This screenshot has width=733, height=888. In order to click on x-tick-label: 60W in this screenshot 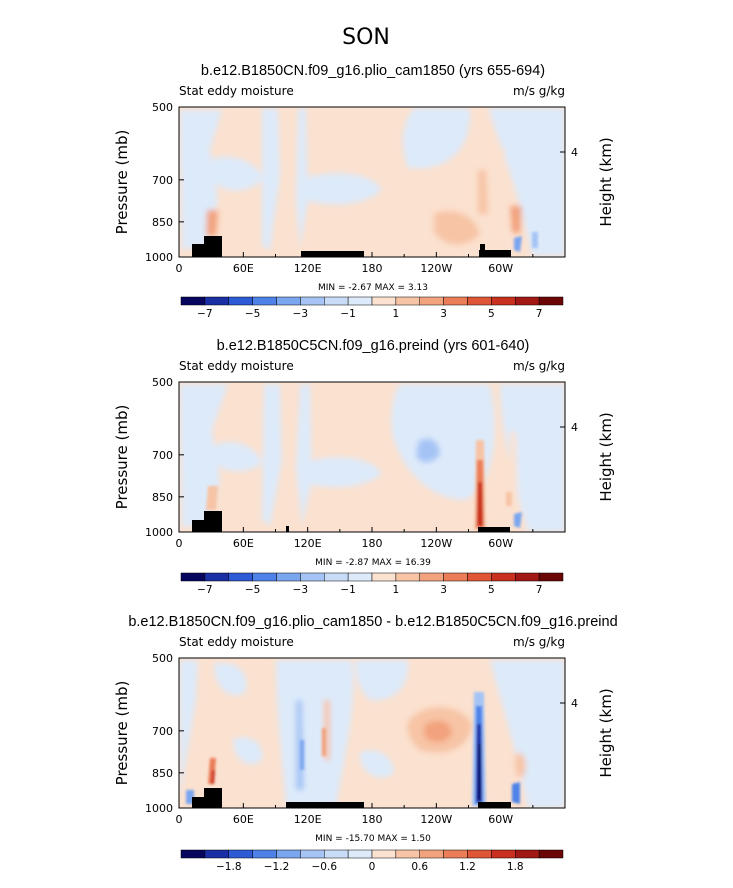, I will do `click(500, 268)`.